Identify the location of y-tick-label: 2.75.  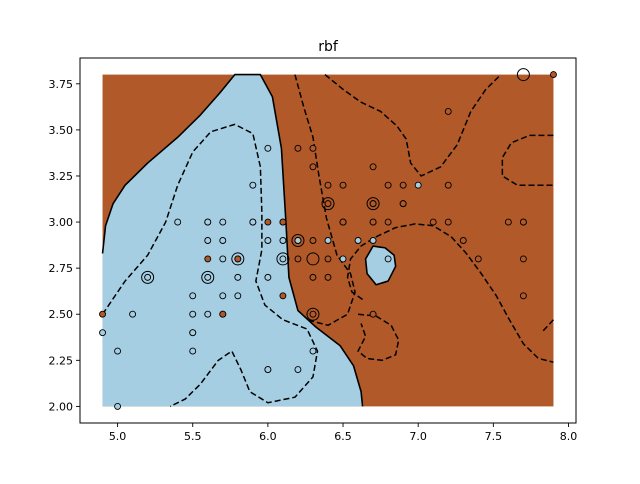
(61, 268).